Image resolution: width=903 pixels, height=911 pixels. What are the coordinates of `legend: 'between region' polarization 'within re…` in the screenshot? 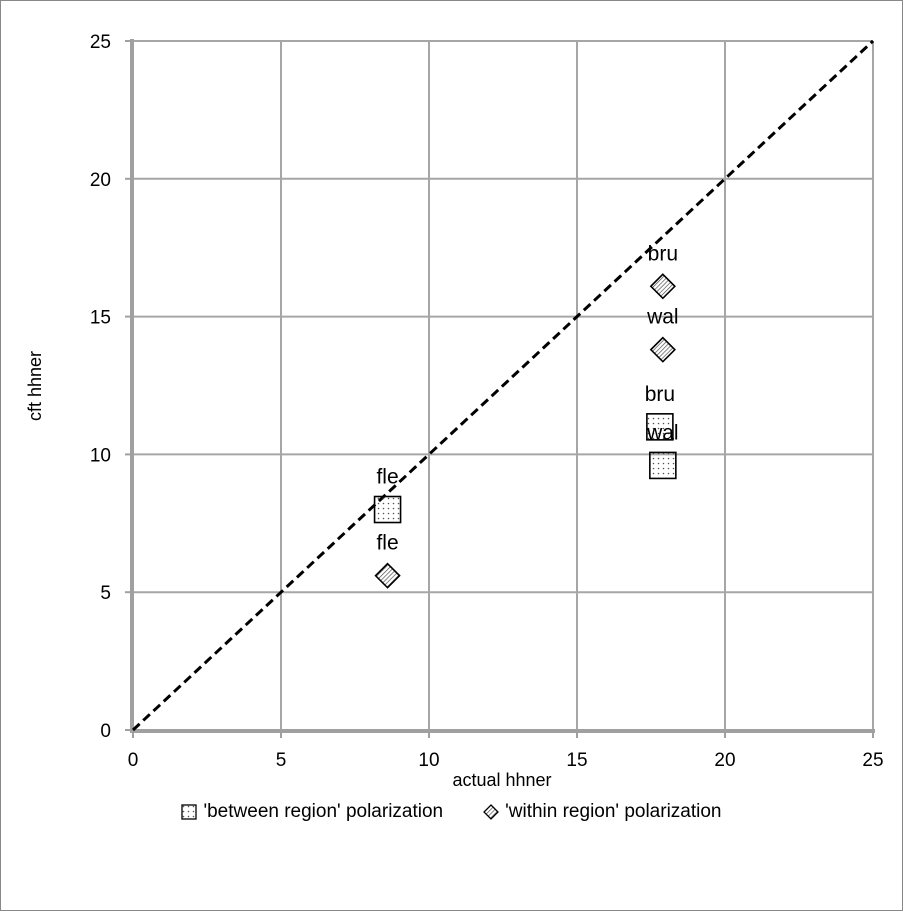 It's located at (451, 812).